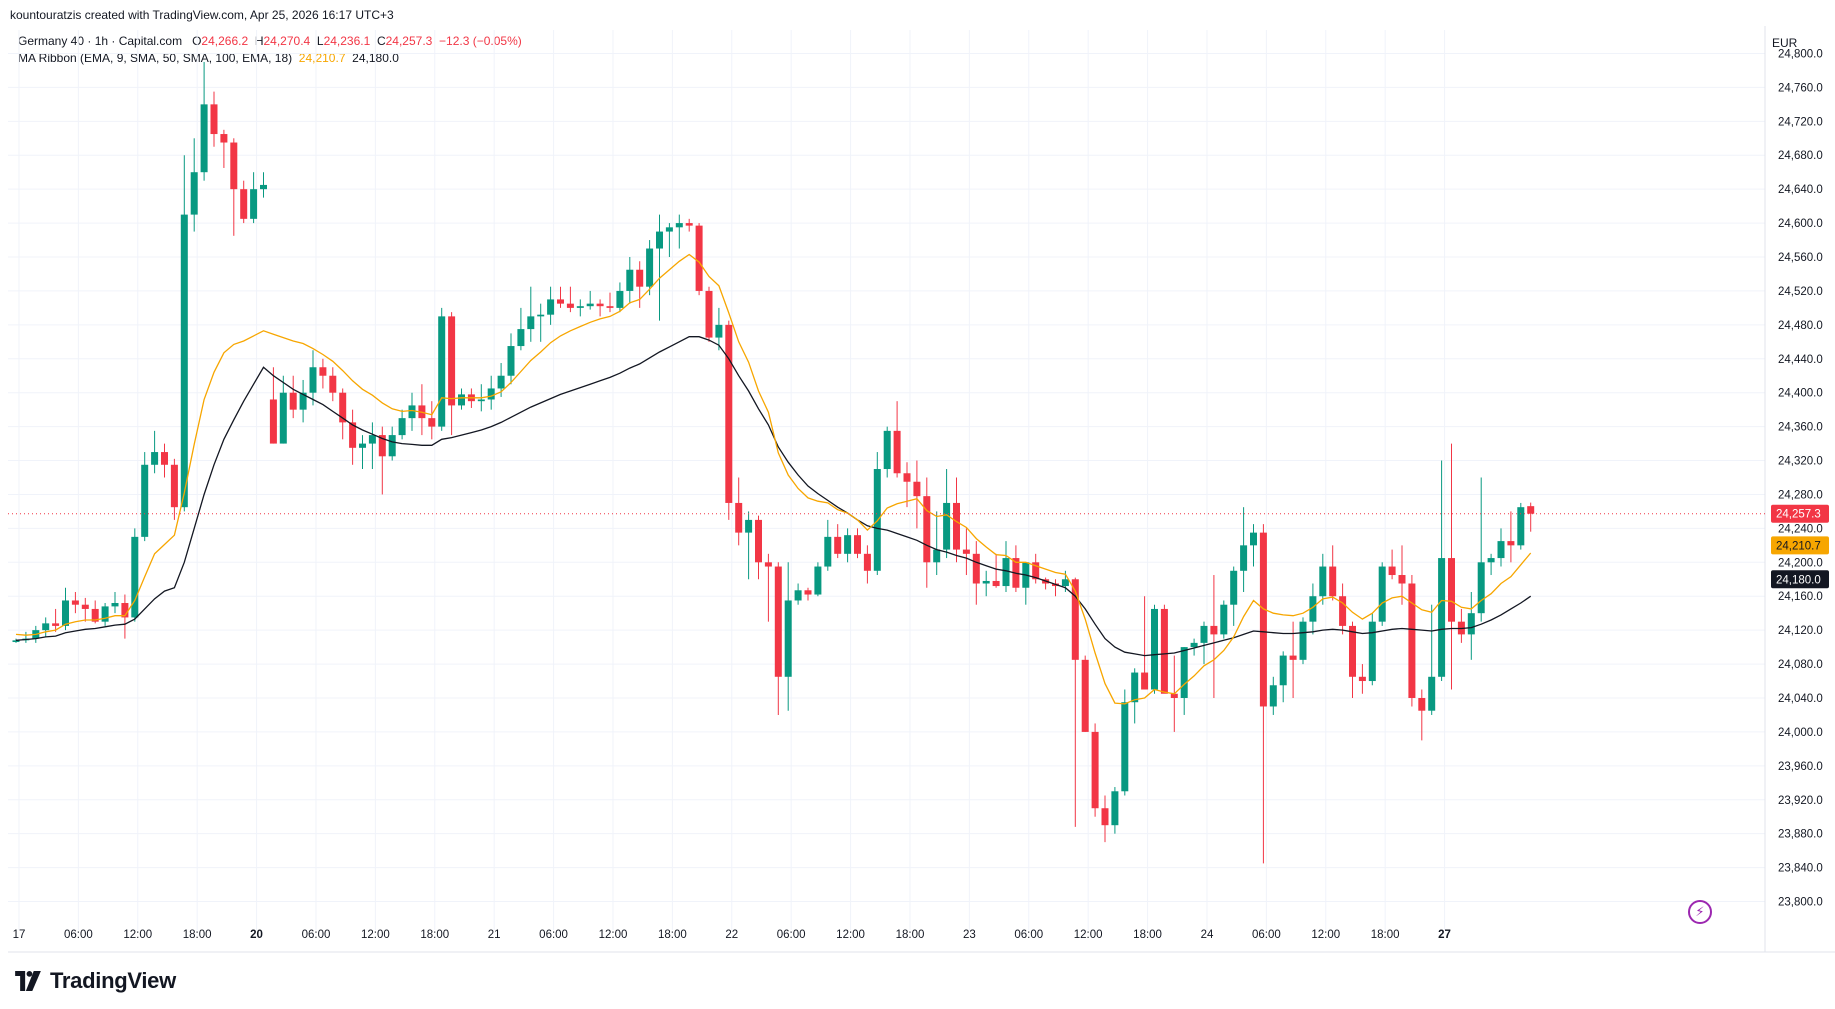 The image size is (1835, 1009). Describe the element at coordinates (1800, 699) in the screenshot. I see `y-tick-label: 24,040.0` at that location.